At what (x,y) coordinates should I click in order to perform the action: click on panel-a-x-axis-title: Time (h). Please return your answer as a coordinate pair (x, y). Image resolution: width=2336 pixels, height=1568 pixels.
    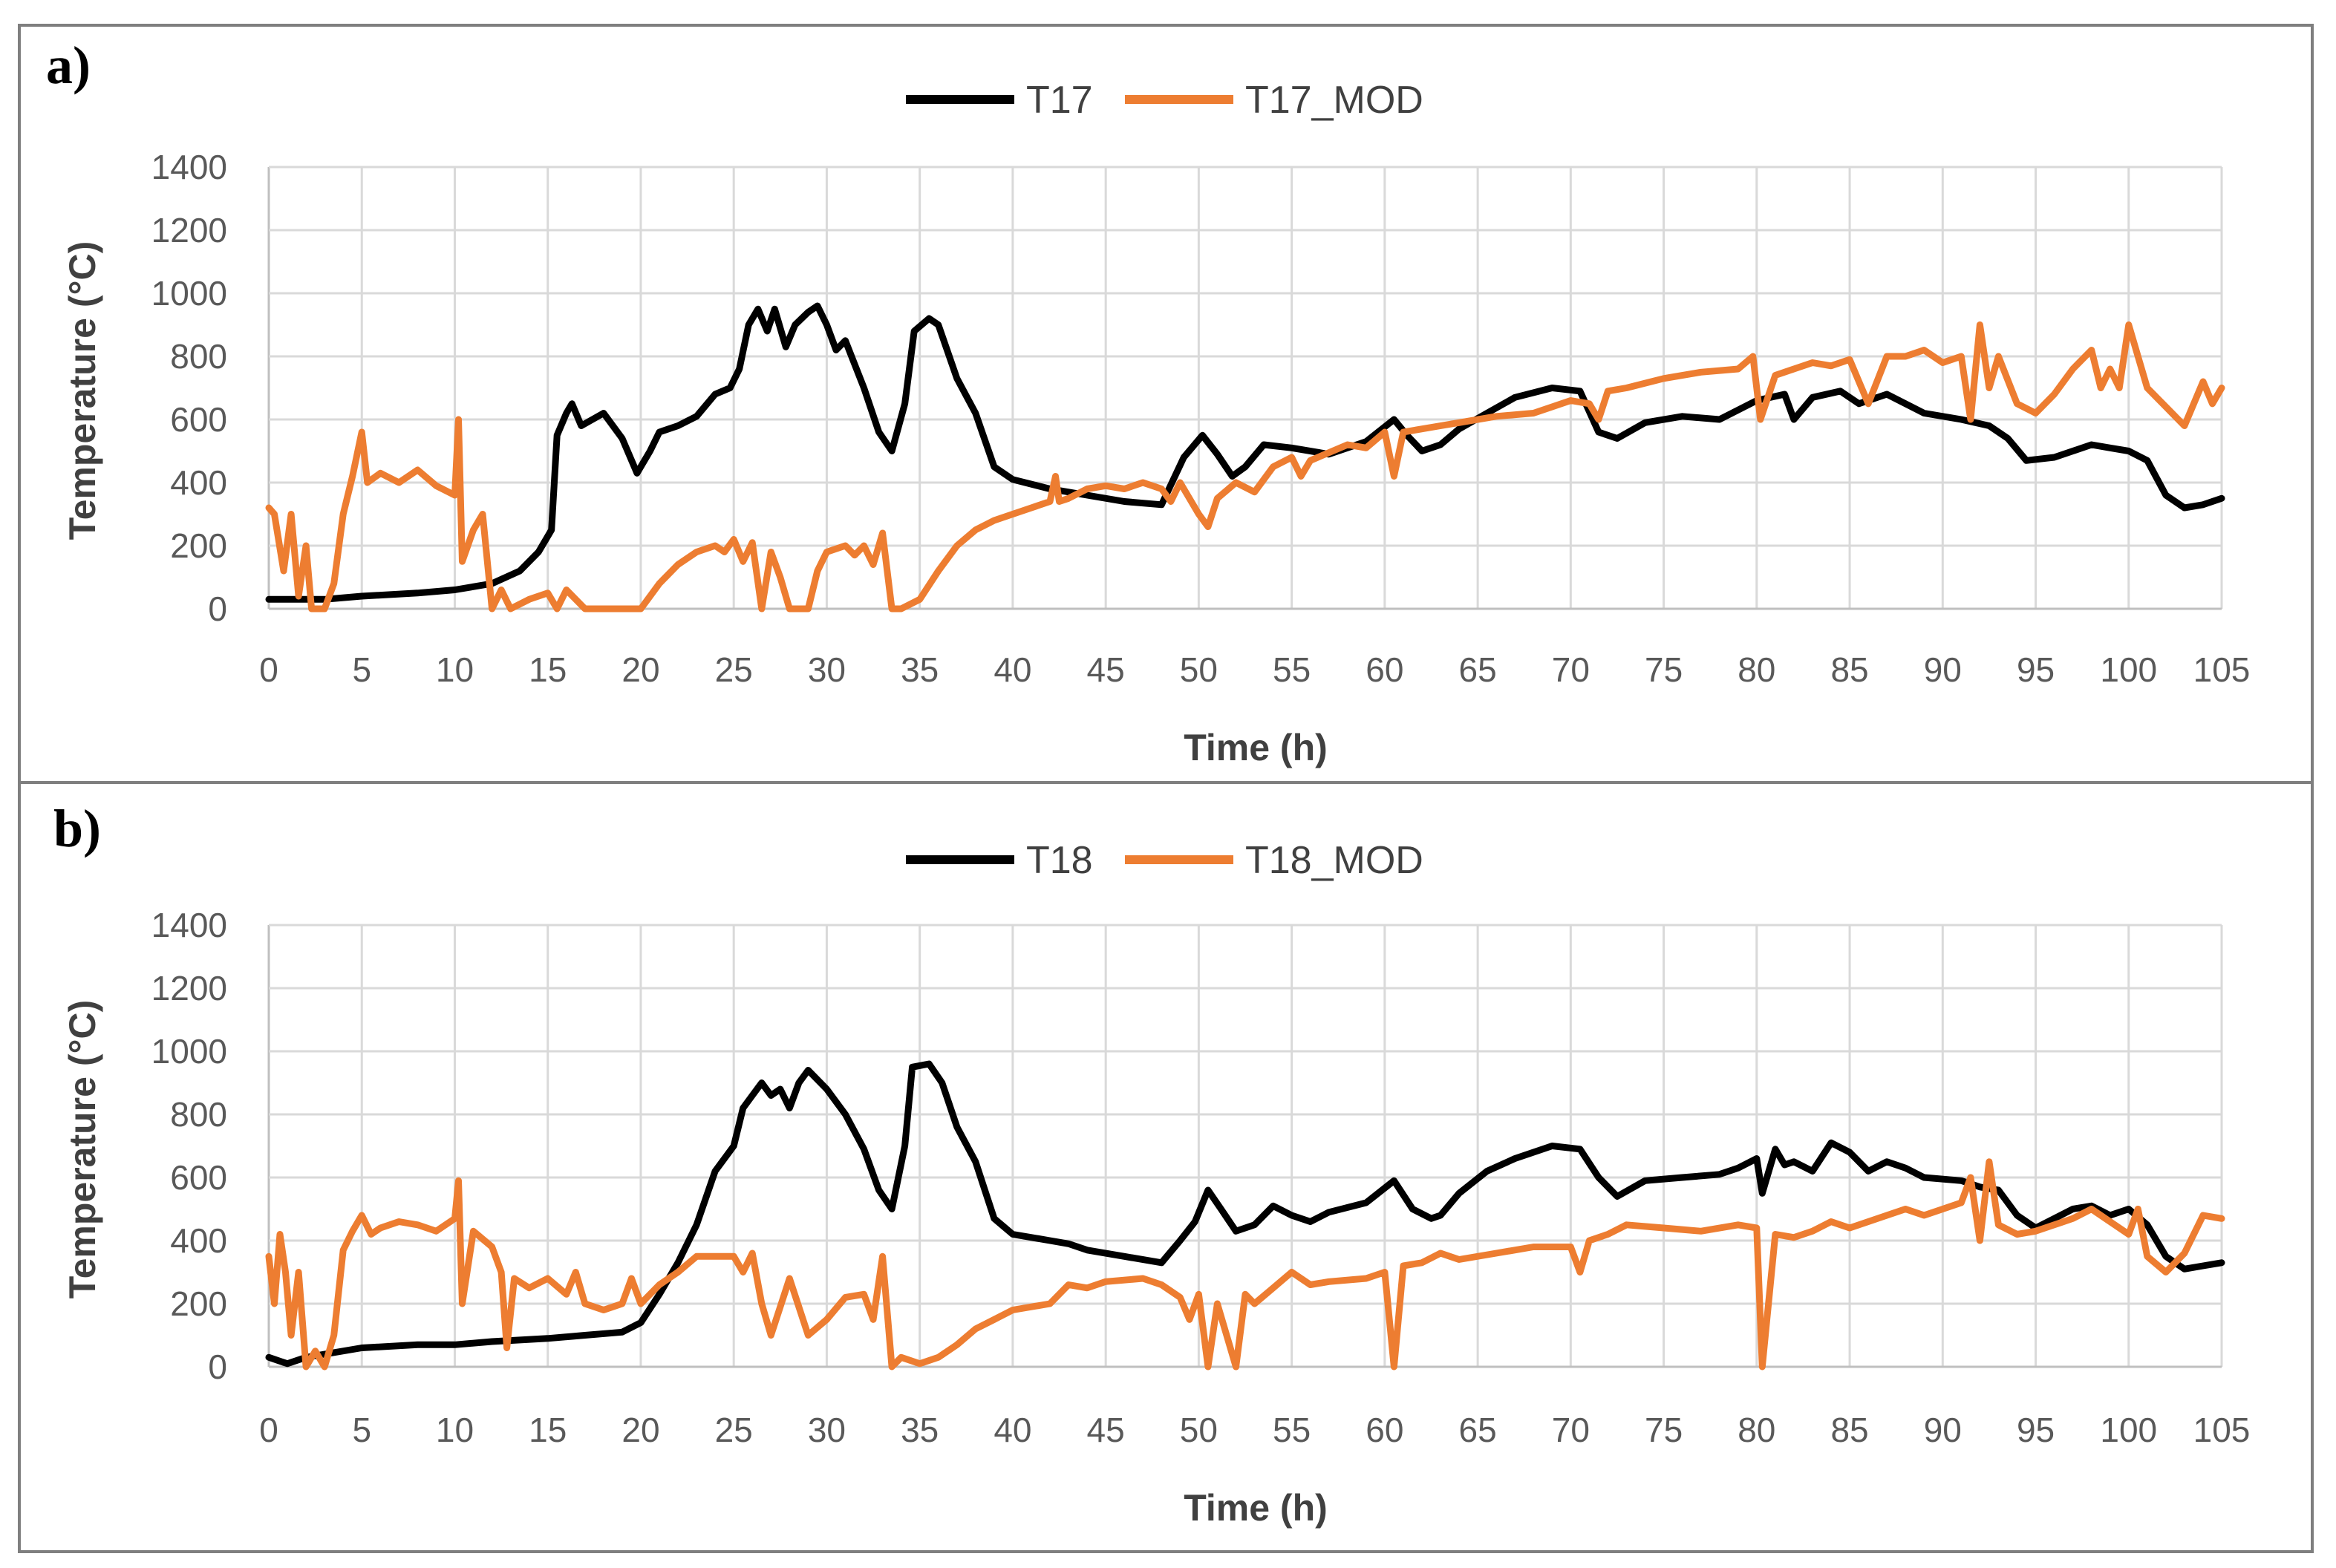
    Looking at the image, I should click on (1256, 747).